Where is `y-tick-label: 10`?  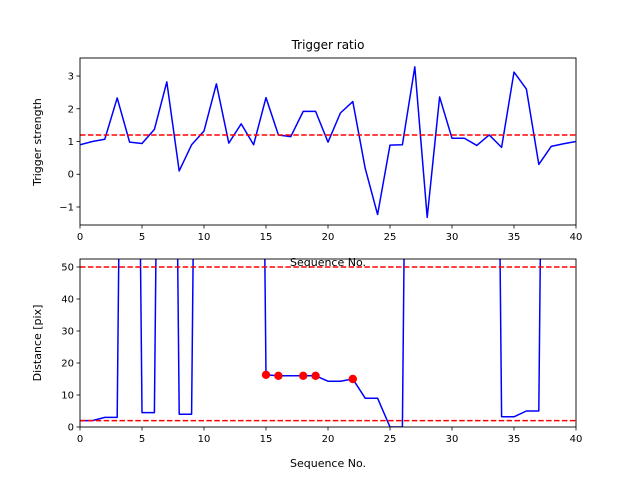 y-tick-label: 10 is located at coordinates (67, 396).